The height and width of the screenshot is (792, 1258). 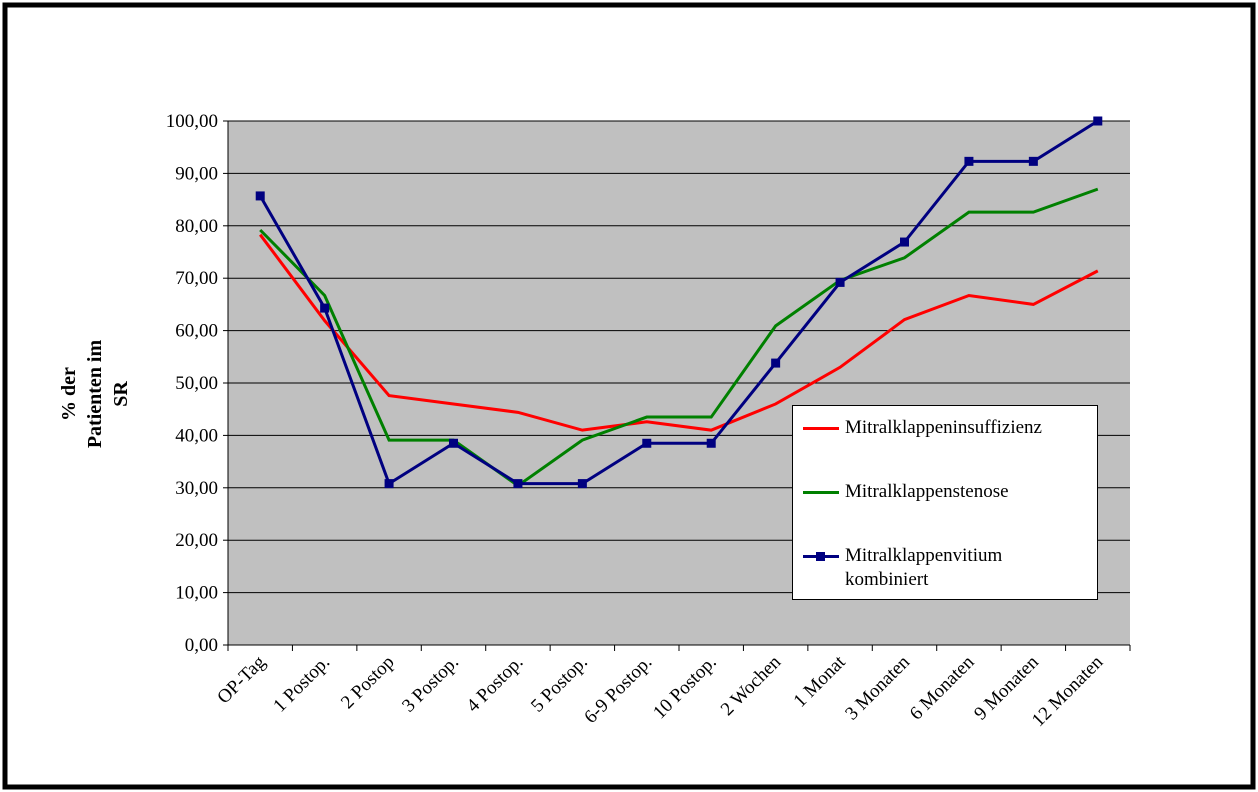 What do you see at coordinates (196, 278) in the screenshot?
I see `y-tick-label: 70,00` at bounding box center [196, 278].